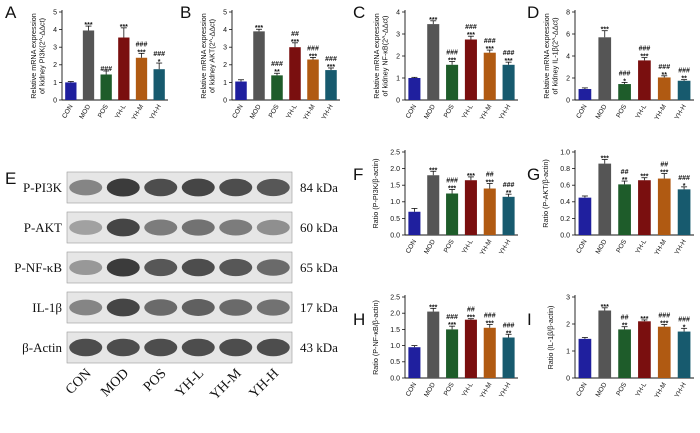  I want to click on lane-label: MOD, so click(115, 383).